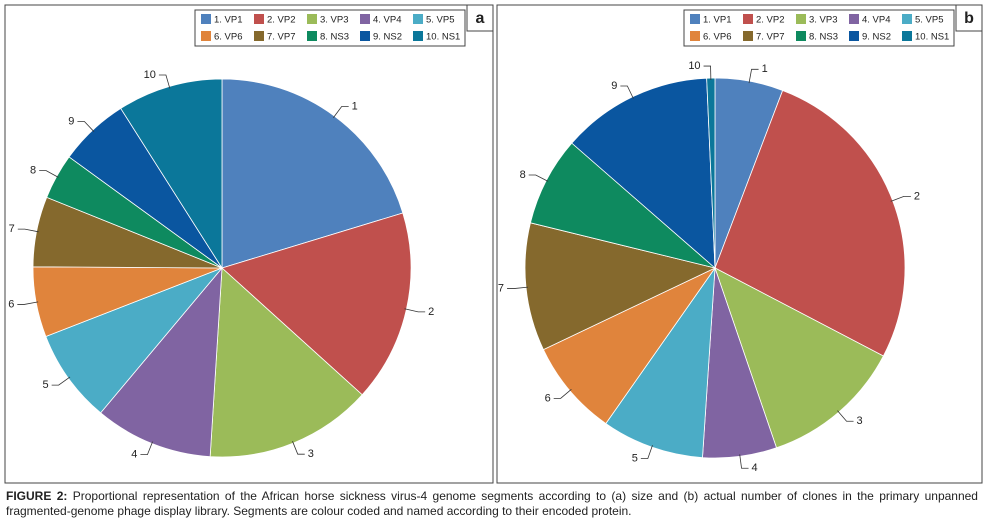 The image size is (987, 531). I want to click on caption-label: FIGURE 2:, so click(37, 496).